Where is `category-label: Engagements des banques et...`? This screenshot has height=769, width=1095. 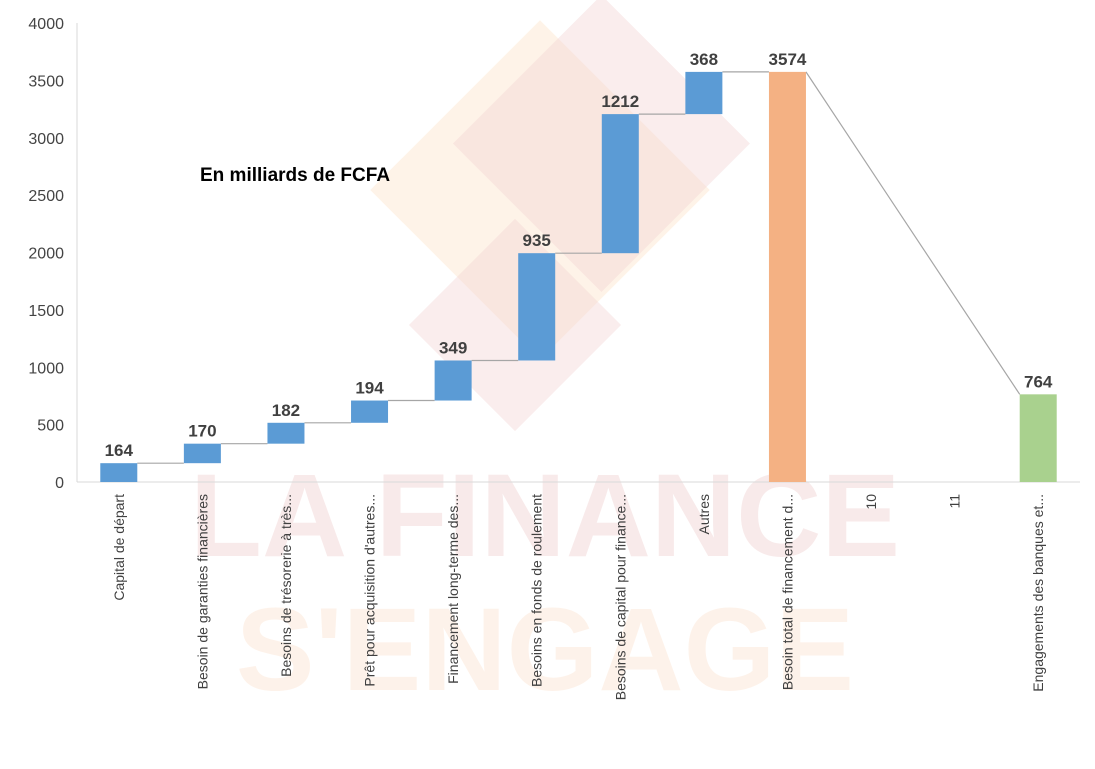 category-label: Engagements des banques et... is located at coordinates (1038, 593).